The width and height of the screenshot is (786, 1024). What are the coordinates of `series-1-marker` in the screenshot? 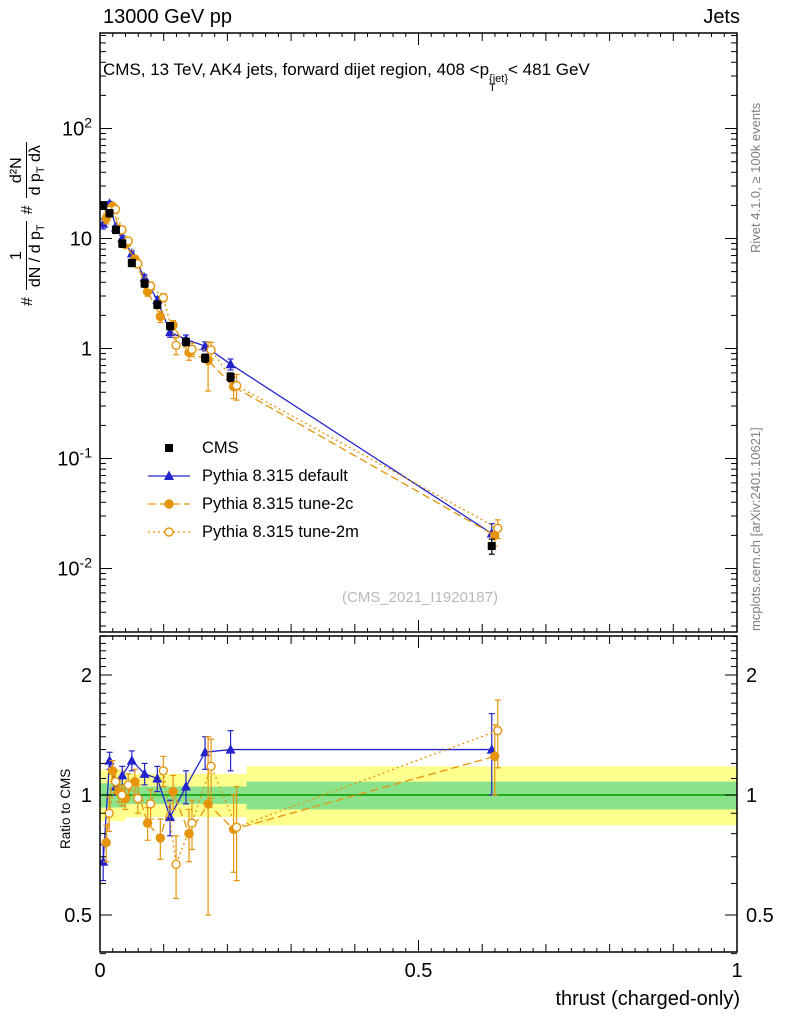 It's located at (160, 316).